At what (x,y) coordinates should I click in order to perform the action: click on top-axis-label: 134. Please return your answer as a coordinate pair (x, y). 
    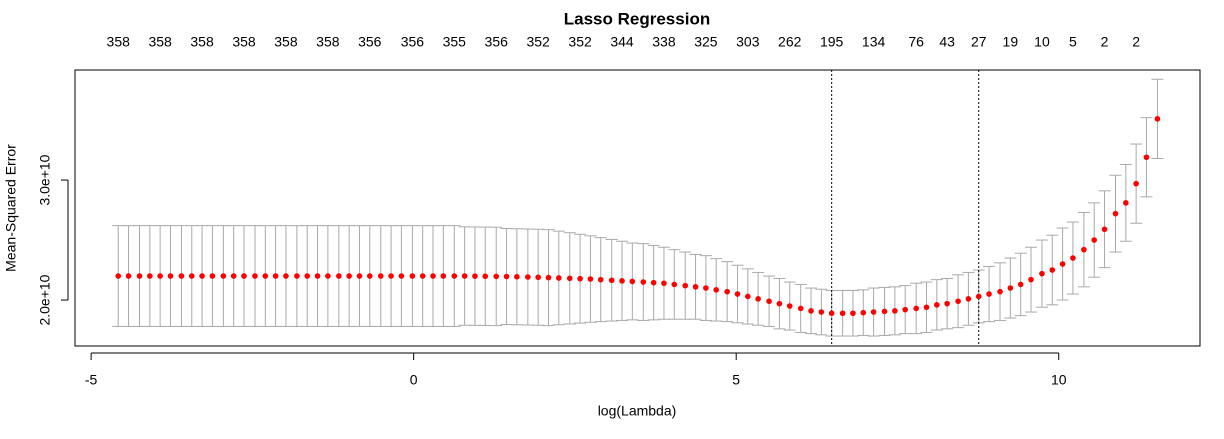
    Looking at the image, I should click on (874, 42).